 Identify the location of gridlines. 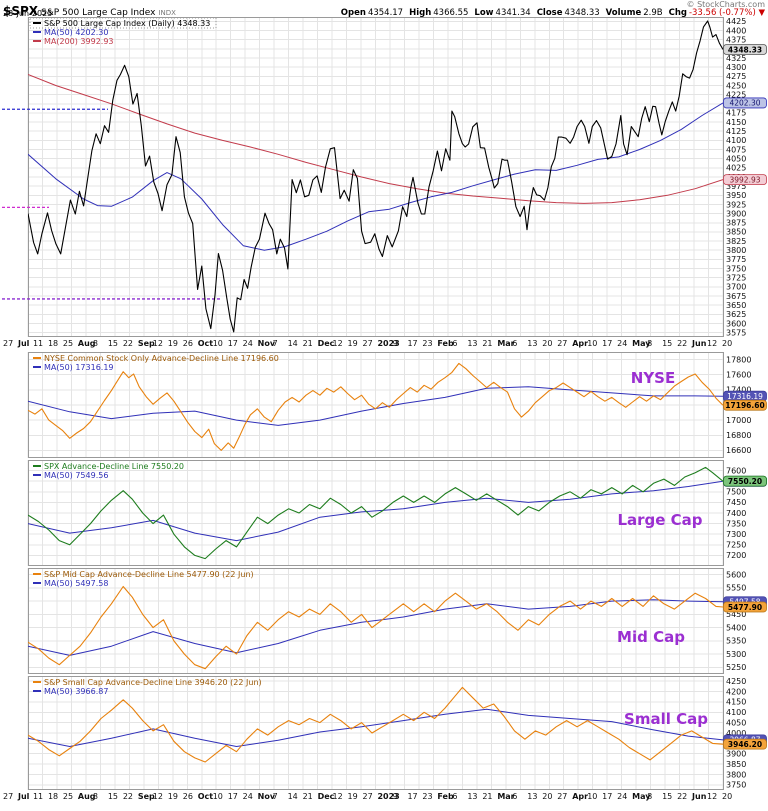
(375, 621).